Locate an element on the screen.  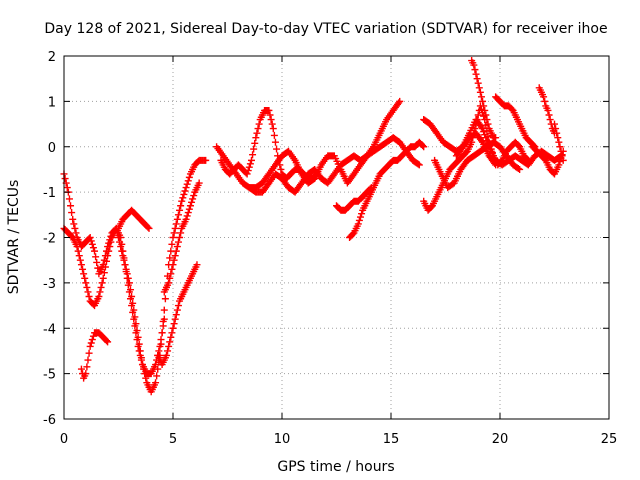
x-tick-label: 25 is located at coordinates (609, 439).